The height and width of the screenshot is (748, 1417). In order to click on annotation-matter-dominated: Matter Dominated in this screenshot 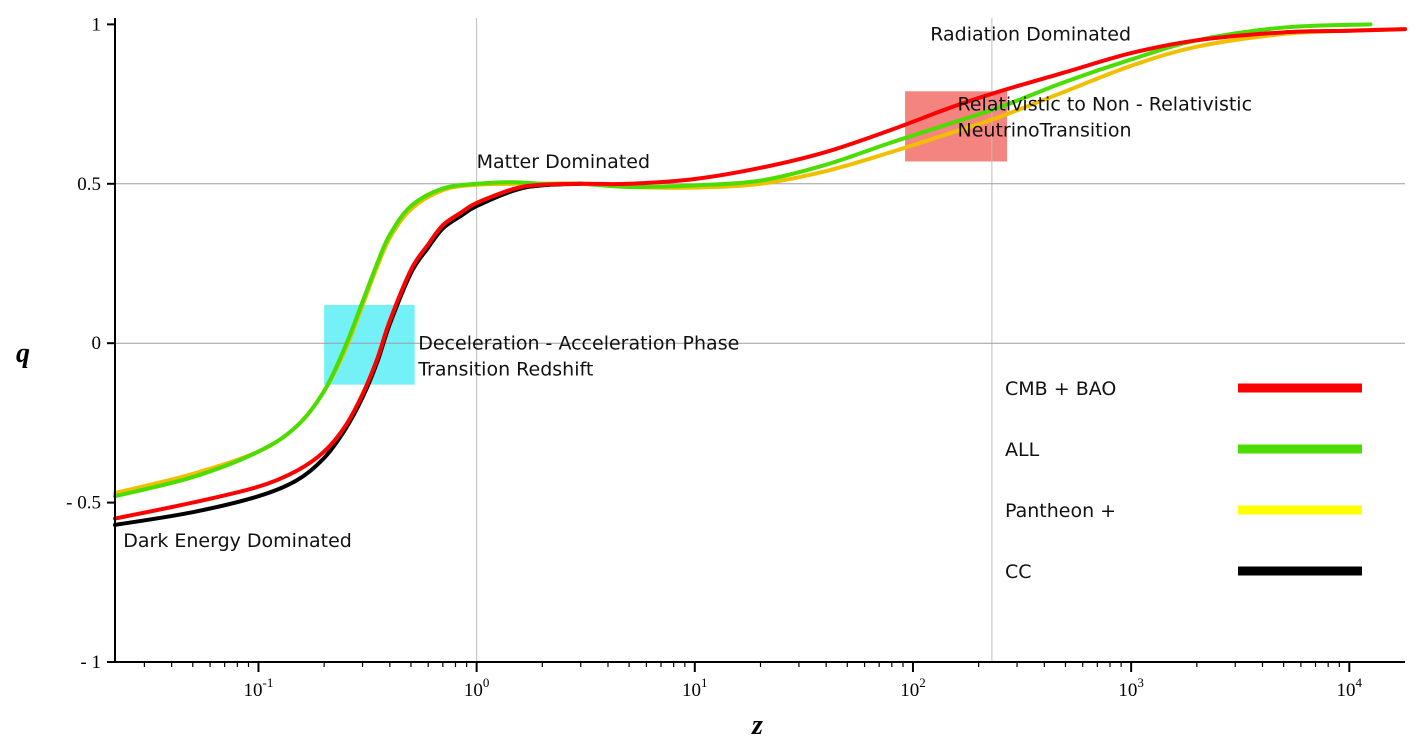, I will do `click(563, 162)`.